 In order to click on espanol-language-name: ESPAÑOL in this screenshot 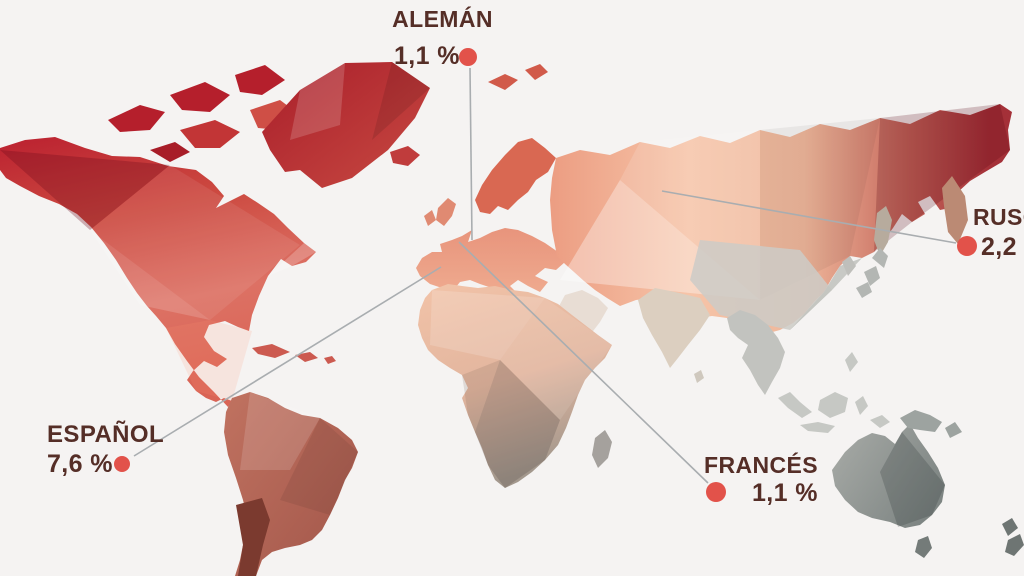, I will do `click(106, 434)`.